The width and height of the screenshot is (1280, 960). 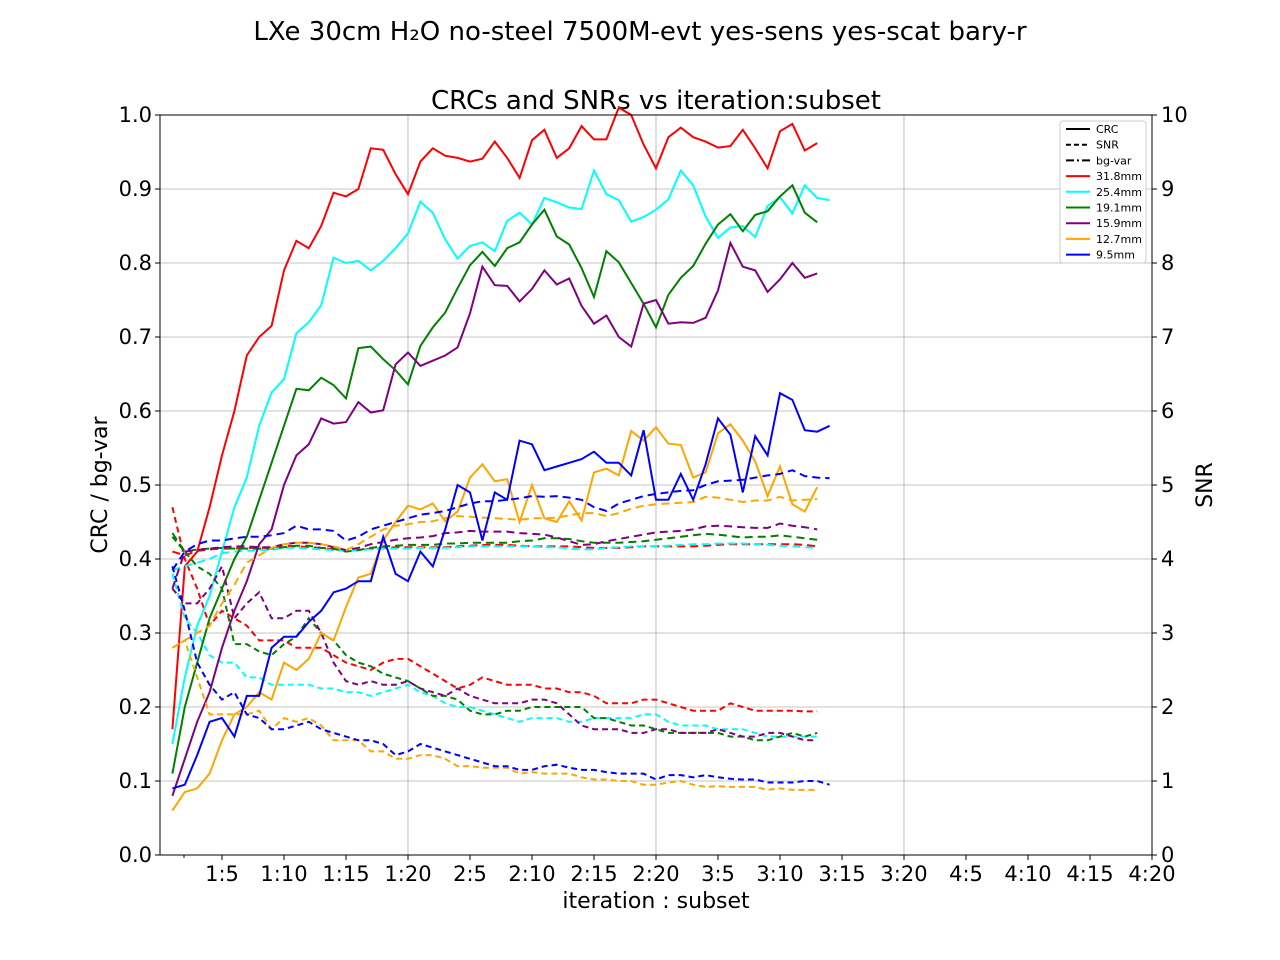 I want to click on legend-label: 31.8mm, so click(x=1119, y=176).